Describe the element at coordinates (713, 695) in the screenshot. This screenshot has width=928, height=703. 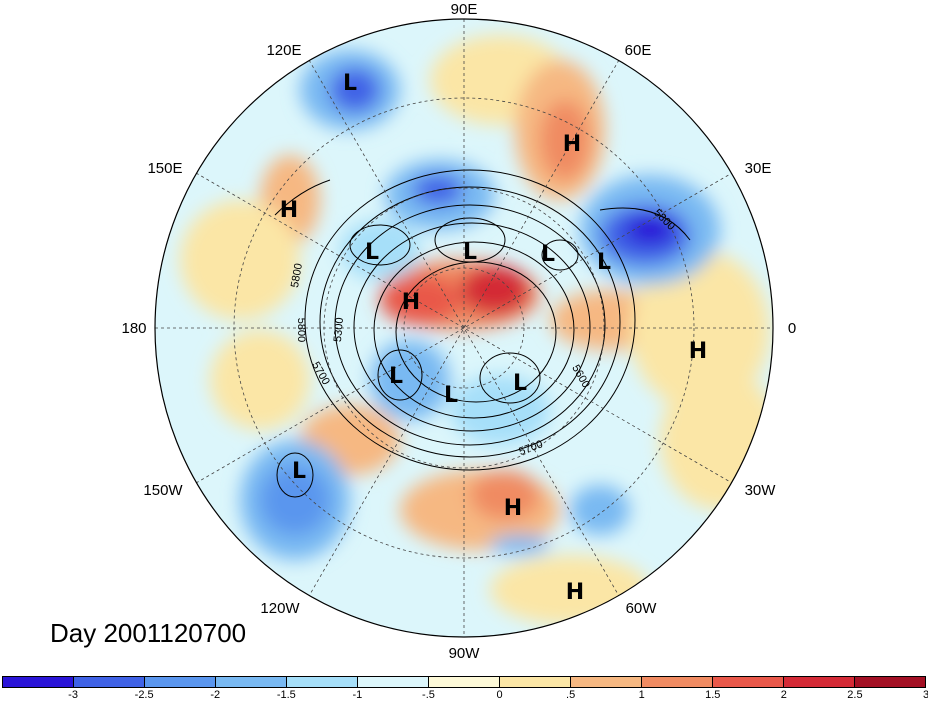
I see `colorbar-tick-label: 1.5` at that location.